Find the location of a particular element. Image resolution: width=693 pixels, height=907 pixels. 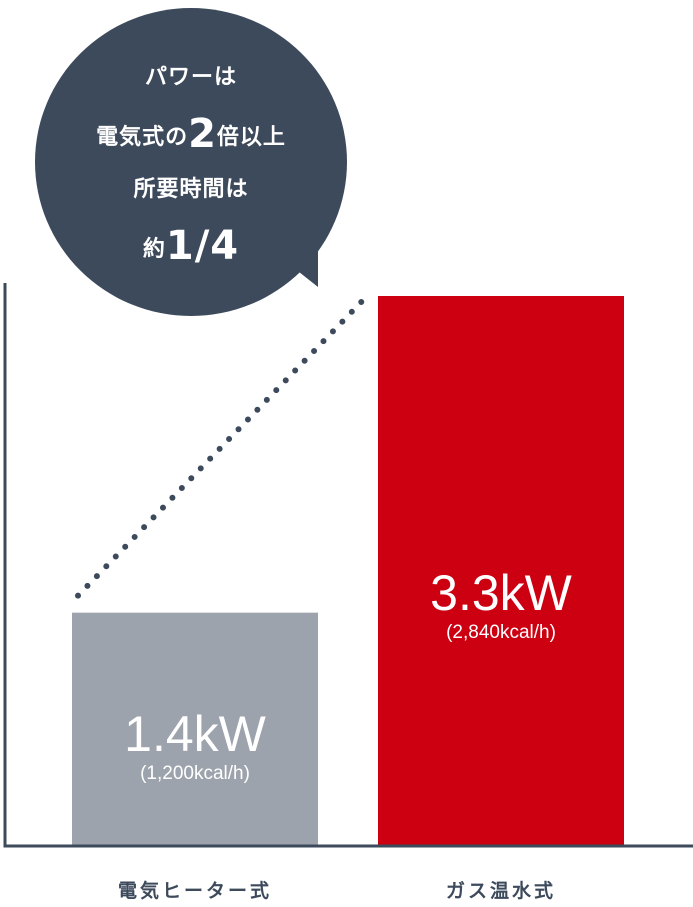

callout-line-1: パワーは is located at coordinates (190, 77).